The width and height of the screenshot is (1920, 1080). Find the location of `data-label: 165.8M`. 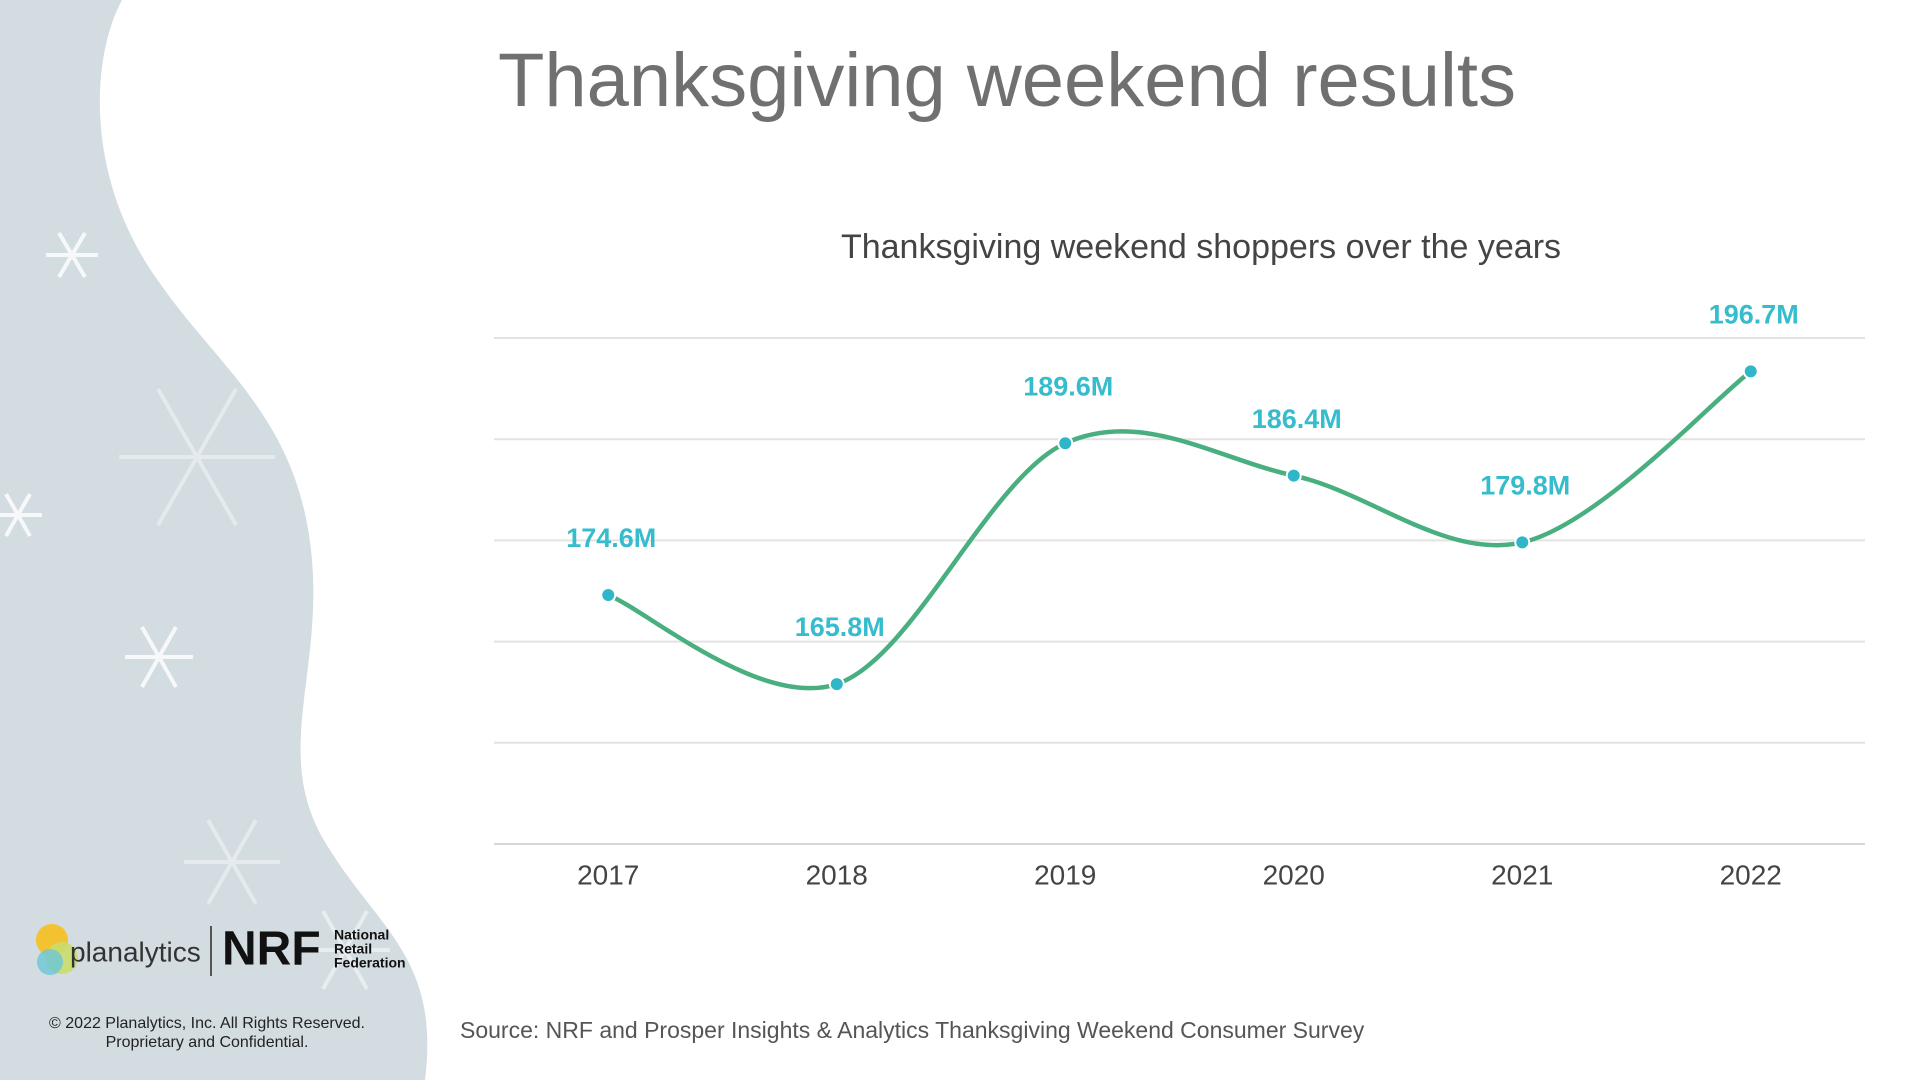

data-label: 165.8M is located at coordinates (840, 627).